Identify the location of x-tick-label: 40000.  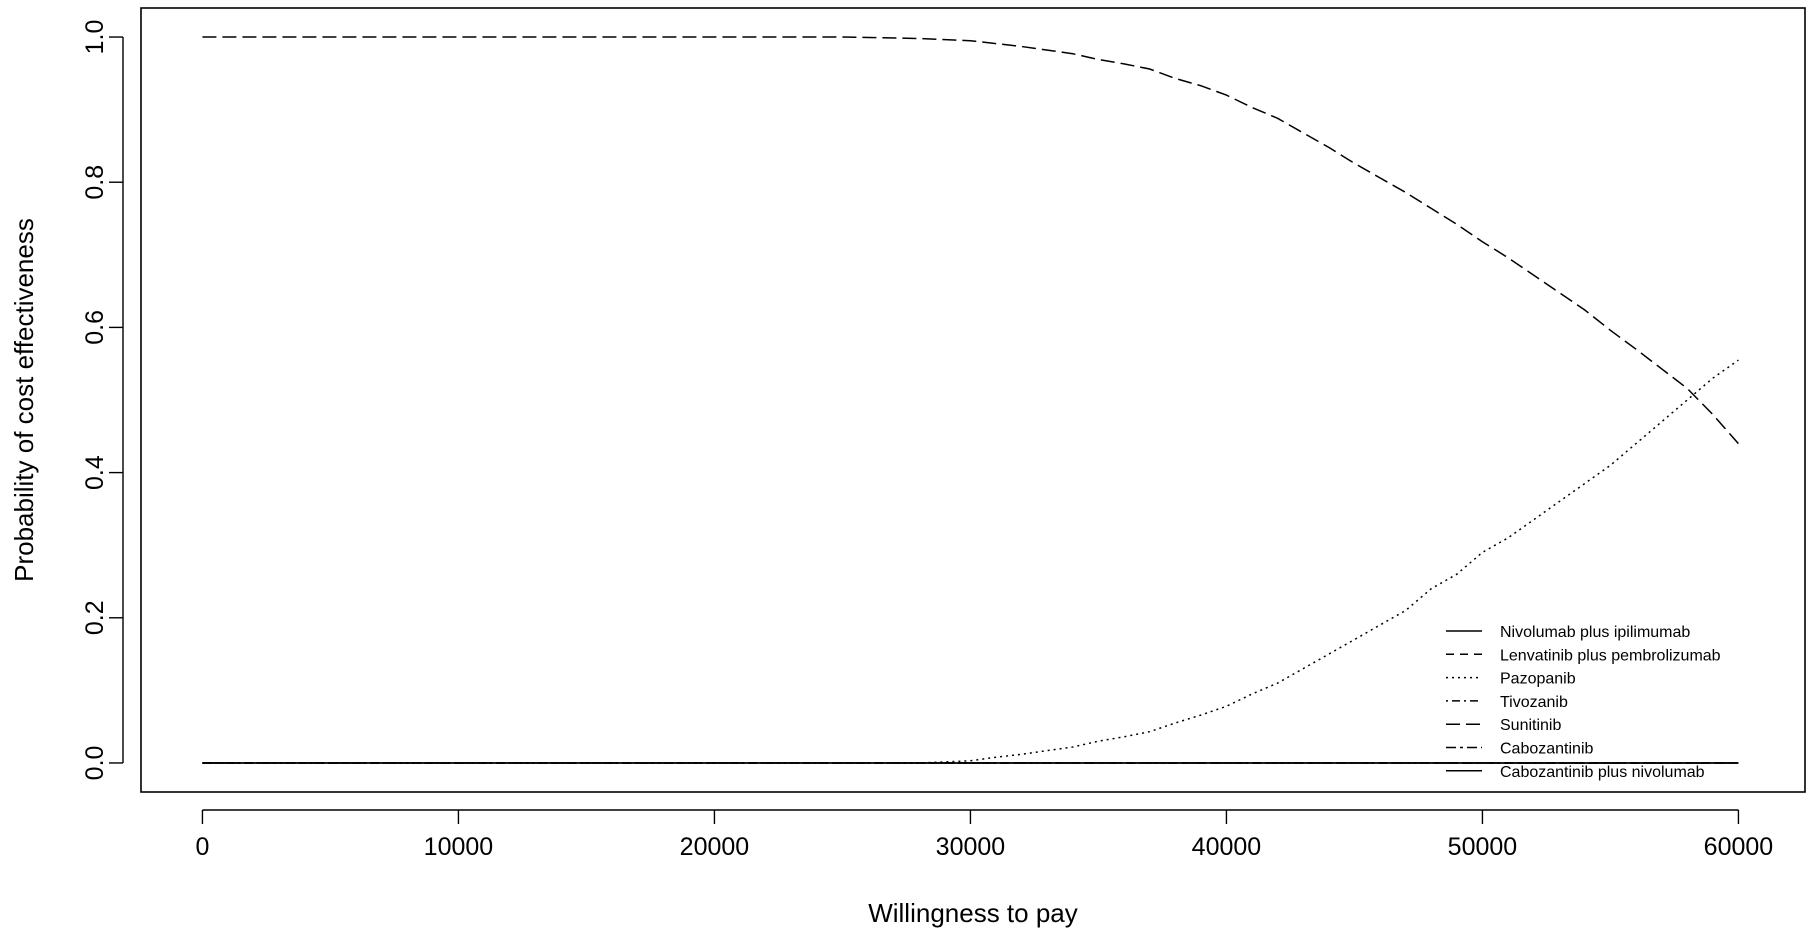
(1227, 847).